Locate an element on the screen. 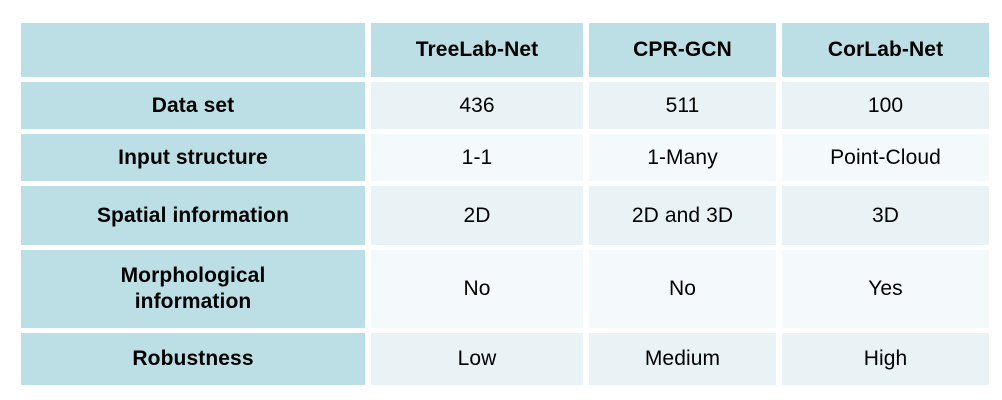 Image resolution: width=1002 pixels, height=400 pixels. cell-input-structure-corlab: Point-Cloud is located at coordinates (885, 157).